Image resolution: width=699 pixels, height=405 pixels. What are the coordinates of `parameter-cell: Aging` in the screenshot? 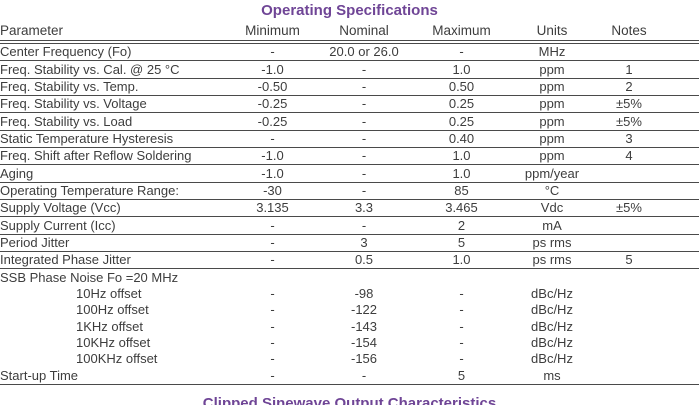 It's located at (115, 173).